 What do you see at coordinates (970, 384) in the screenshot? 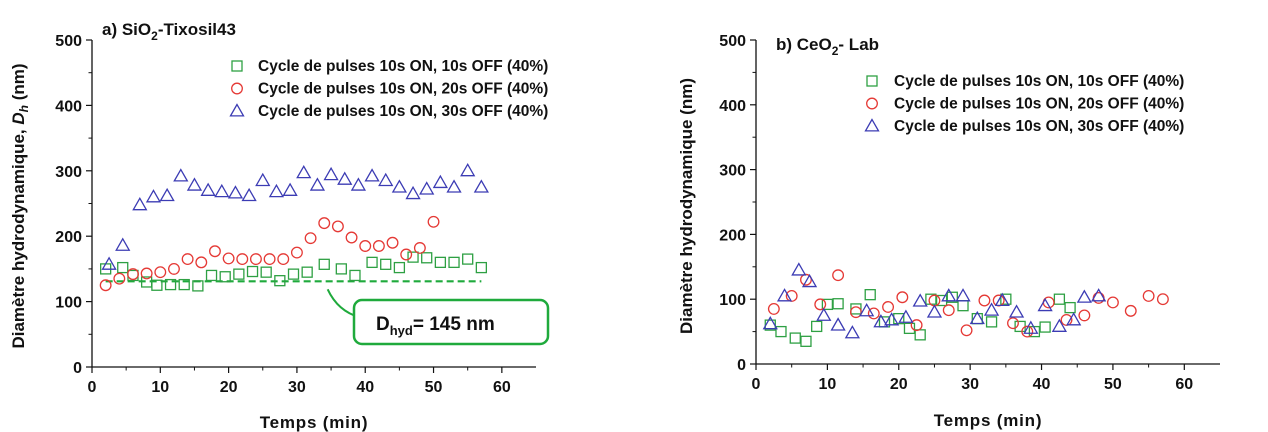
I see `x-tick-label: 30` at bounding box center [970, 384].